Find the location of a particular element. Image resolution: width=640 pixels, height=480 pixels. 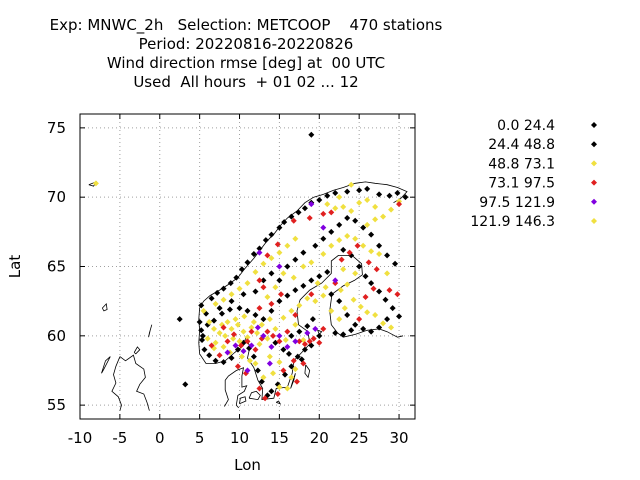

x-tick-label: -5 is located at coordinates (119, 438).